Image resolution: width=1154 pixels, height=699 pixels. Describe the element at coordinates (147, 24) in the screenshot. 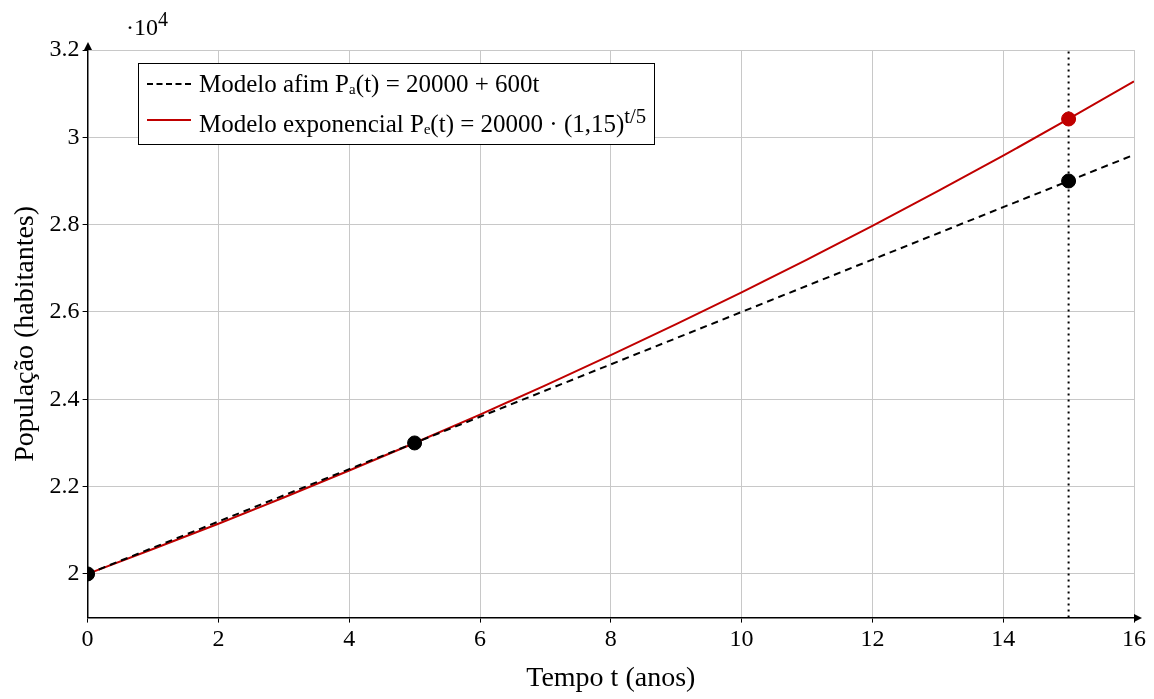

I see `text: ·10$^{4}$` at that location.